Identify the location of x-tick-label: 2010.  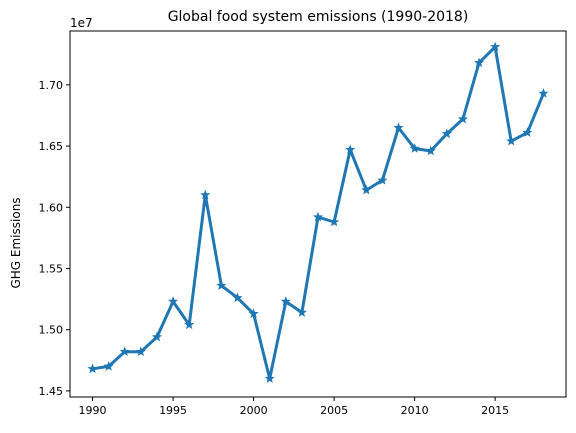
(415, 410).